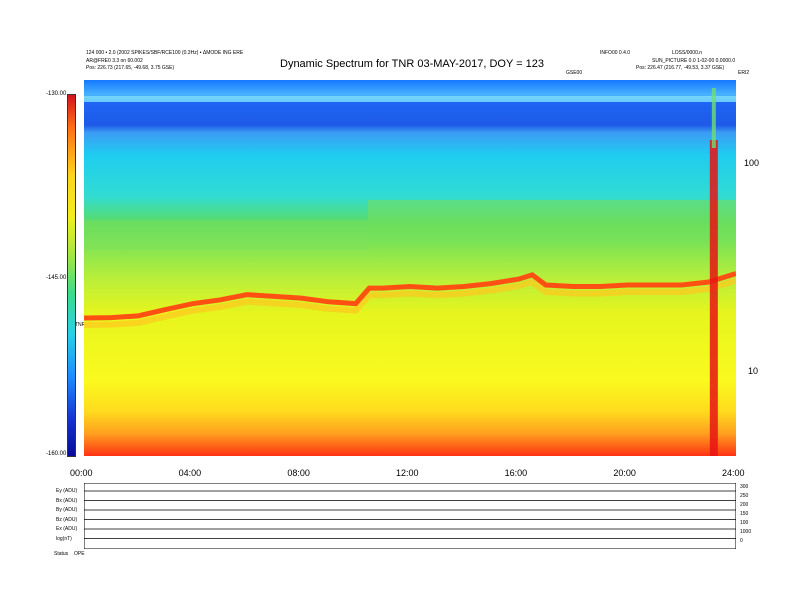 Image resolution: width=792 pixels, height=612 pixels. What do you see at coordinates (226, 235) in the screenshot?
I see `green-region-left` at bounding box center [226, 235].